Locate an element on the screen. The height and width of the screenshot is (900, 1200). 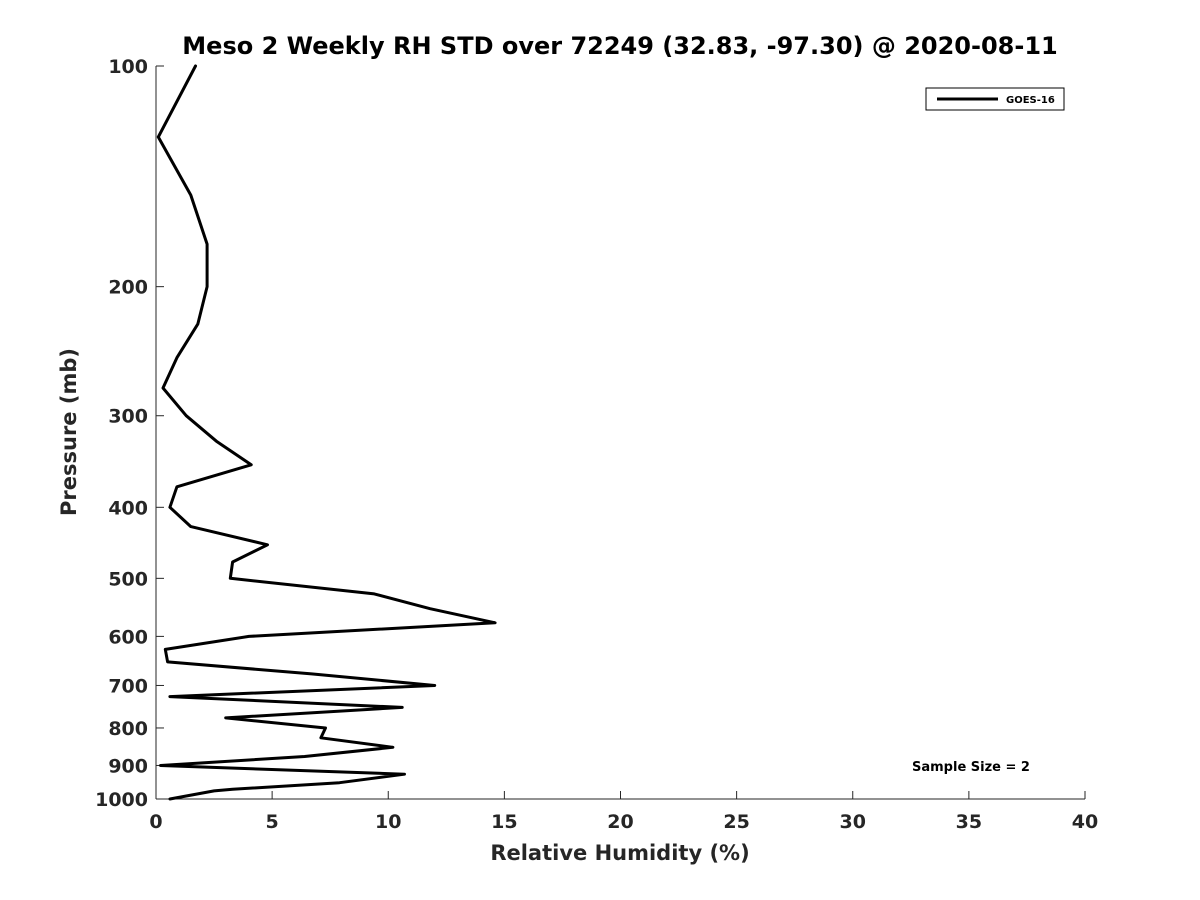
y-tick-label: 900 is located at coordinates (128, 766).